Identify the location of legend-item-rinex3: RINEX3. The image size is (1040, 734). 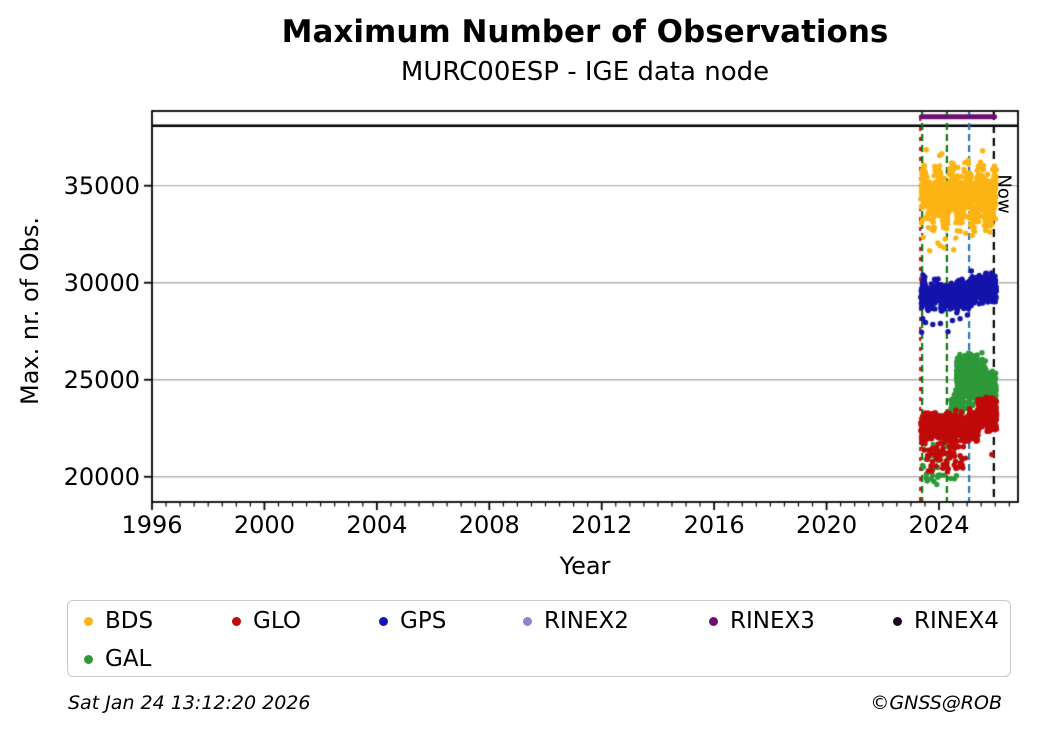
(762, 621).